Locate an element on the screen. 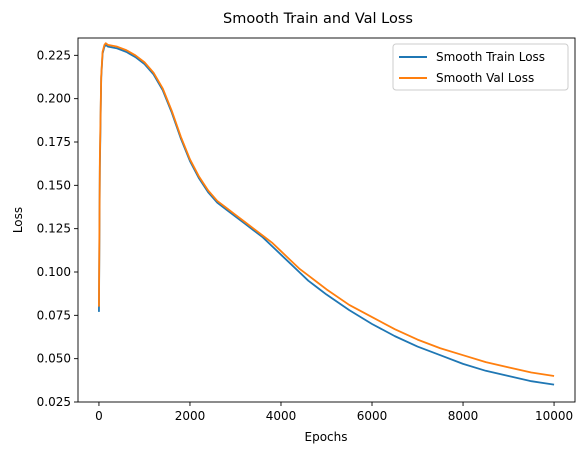 The height and width of the screenshot is (455, 584). legend-box is located at coordinates (480, 67).